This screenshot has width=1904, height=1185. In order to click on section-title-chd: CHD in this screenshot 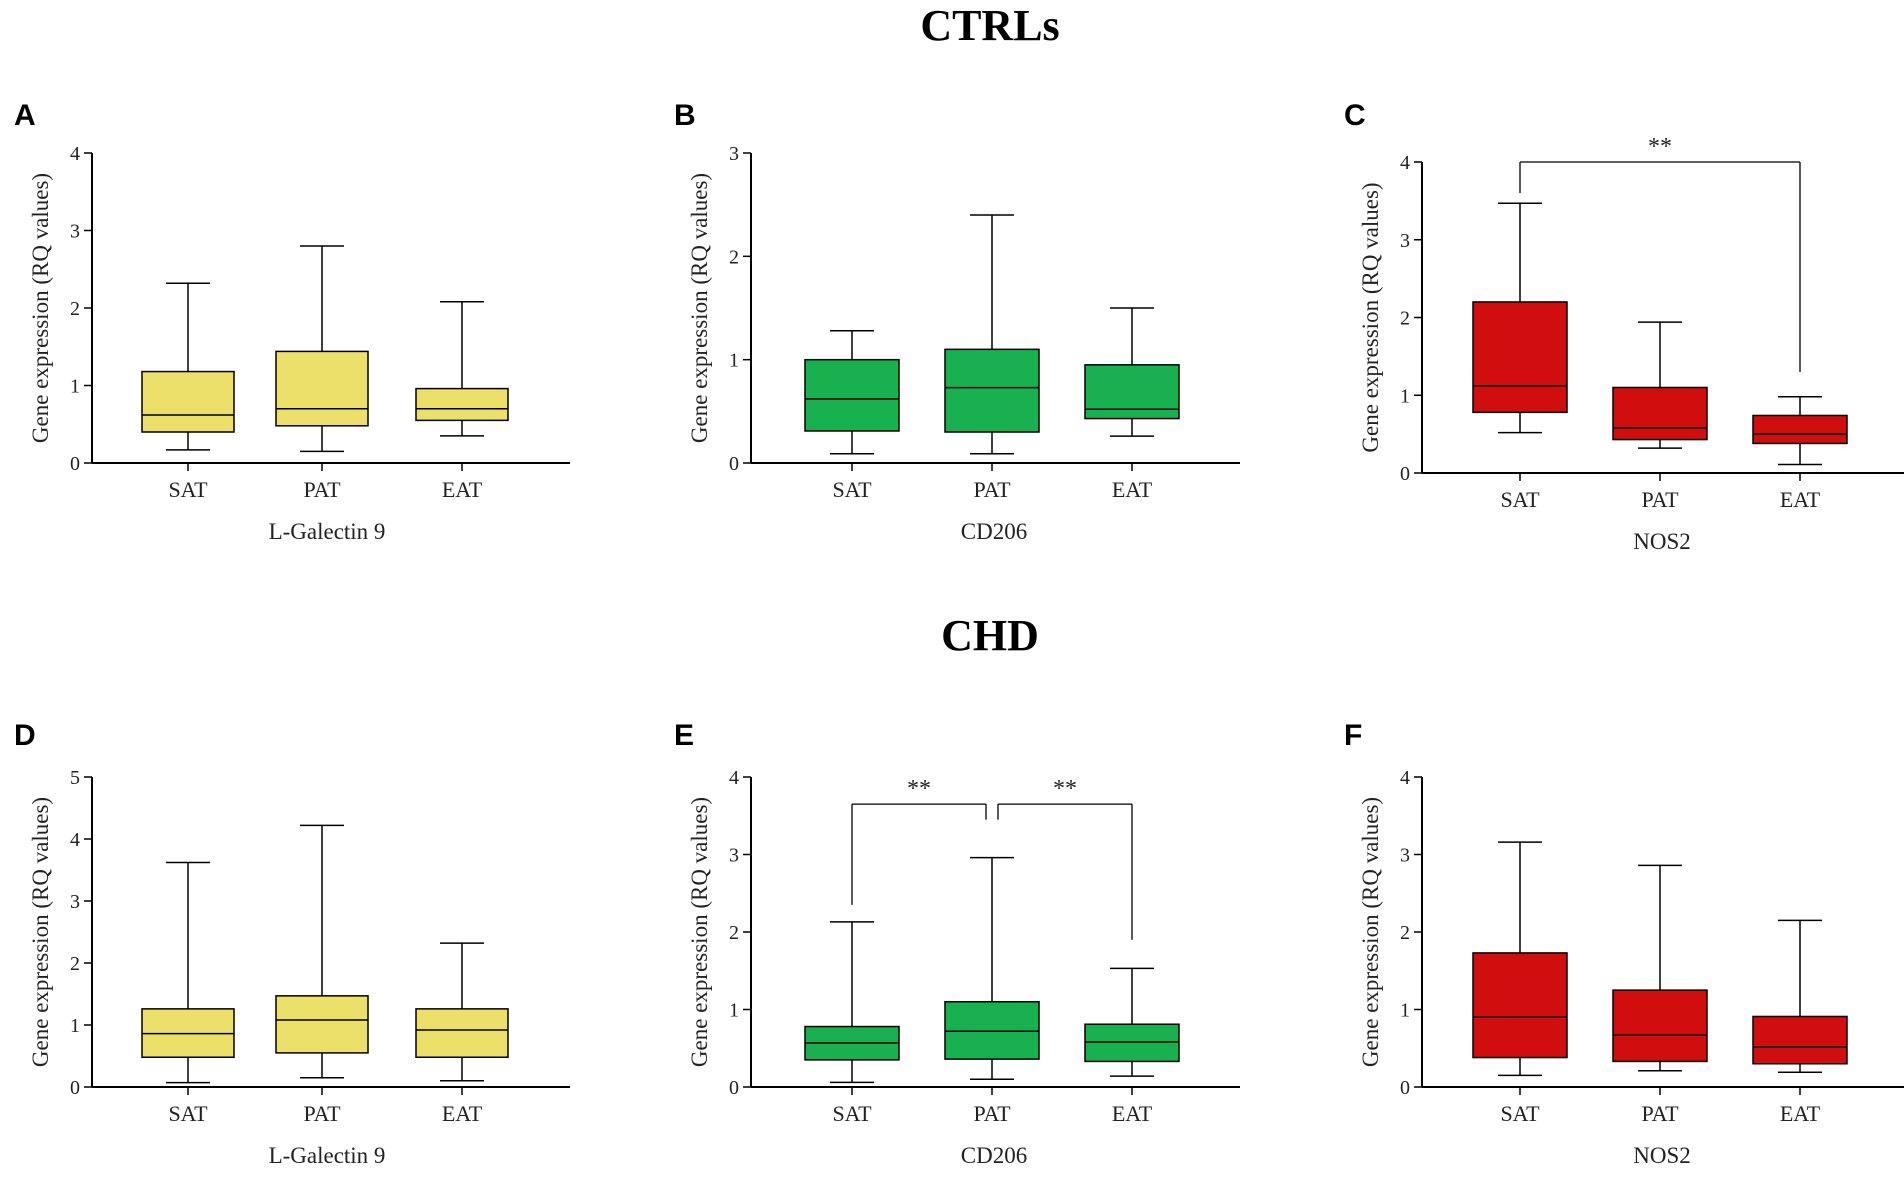, I will do `click(990, 635)`.